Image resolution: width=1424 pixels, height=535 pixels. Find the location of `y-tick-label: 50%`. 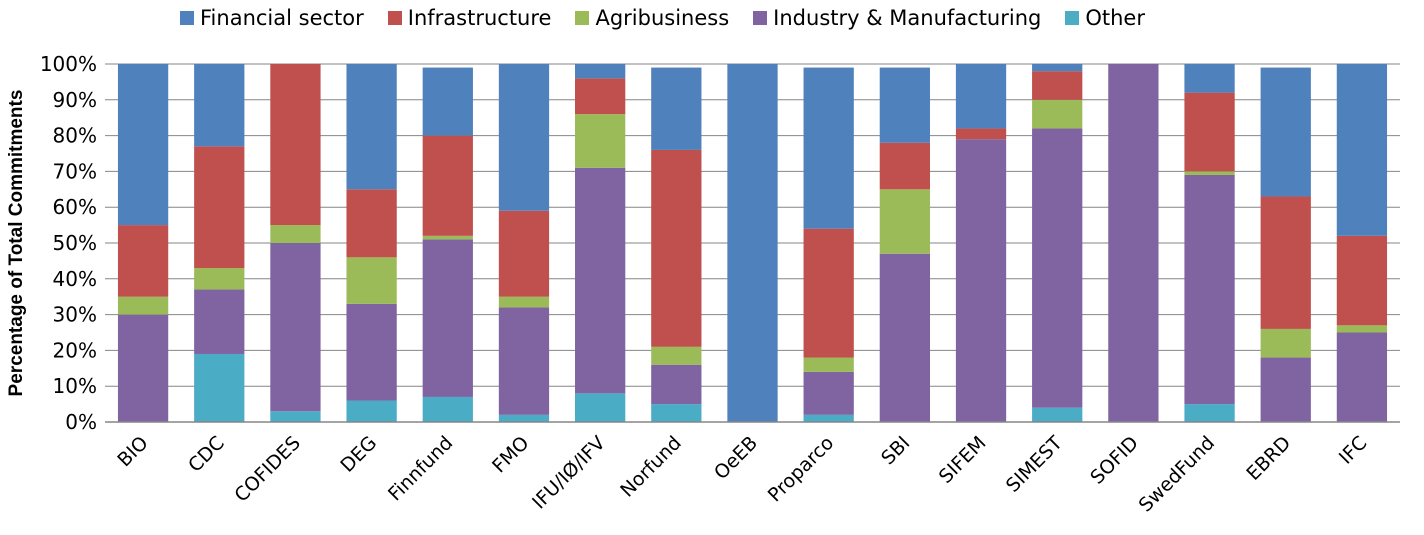

y-tick-label: 50% is located at coordinates (75, 243).